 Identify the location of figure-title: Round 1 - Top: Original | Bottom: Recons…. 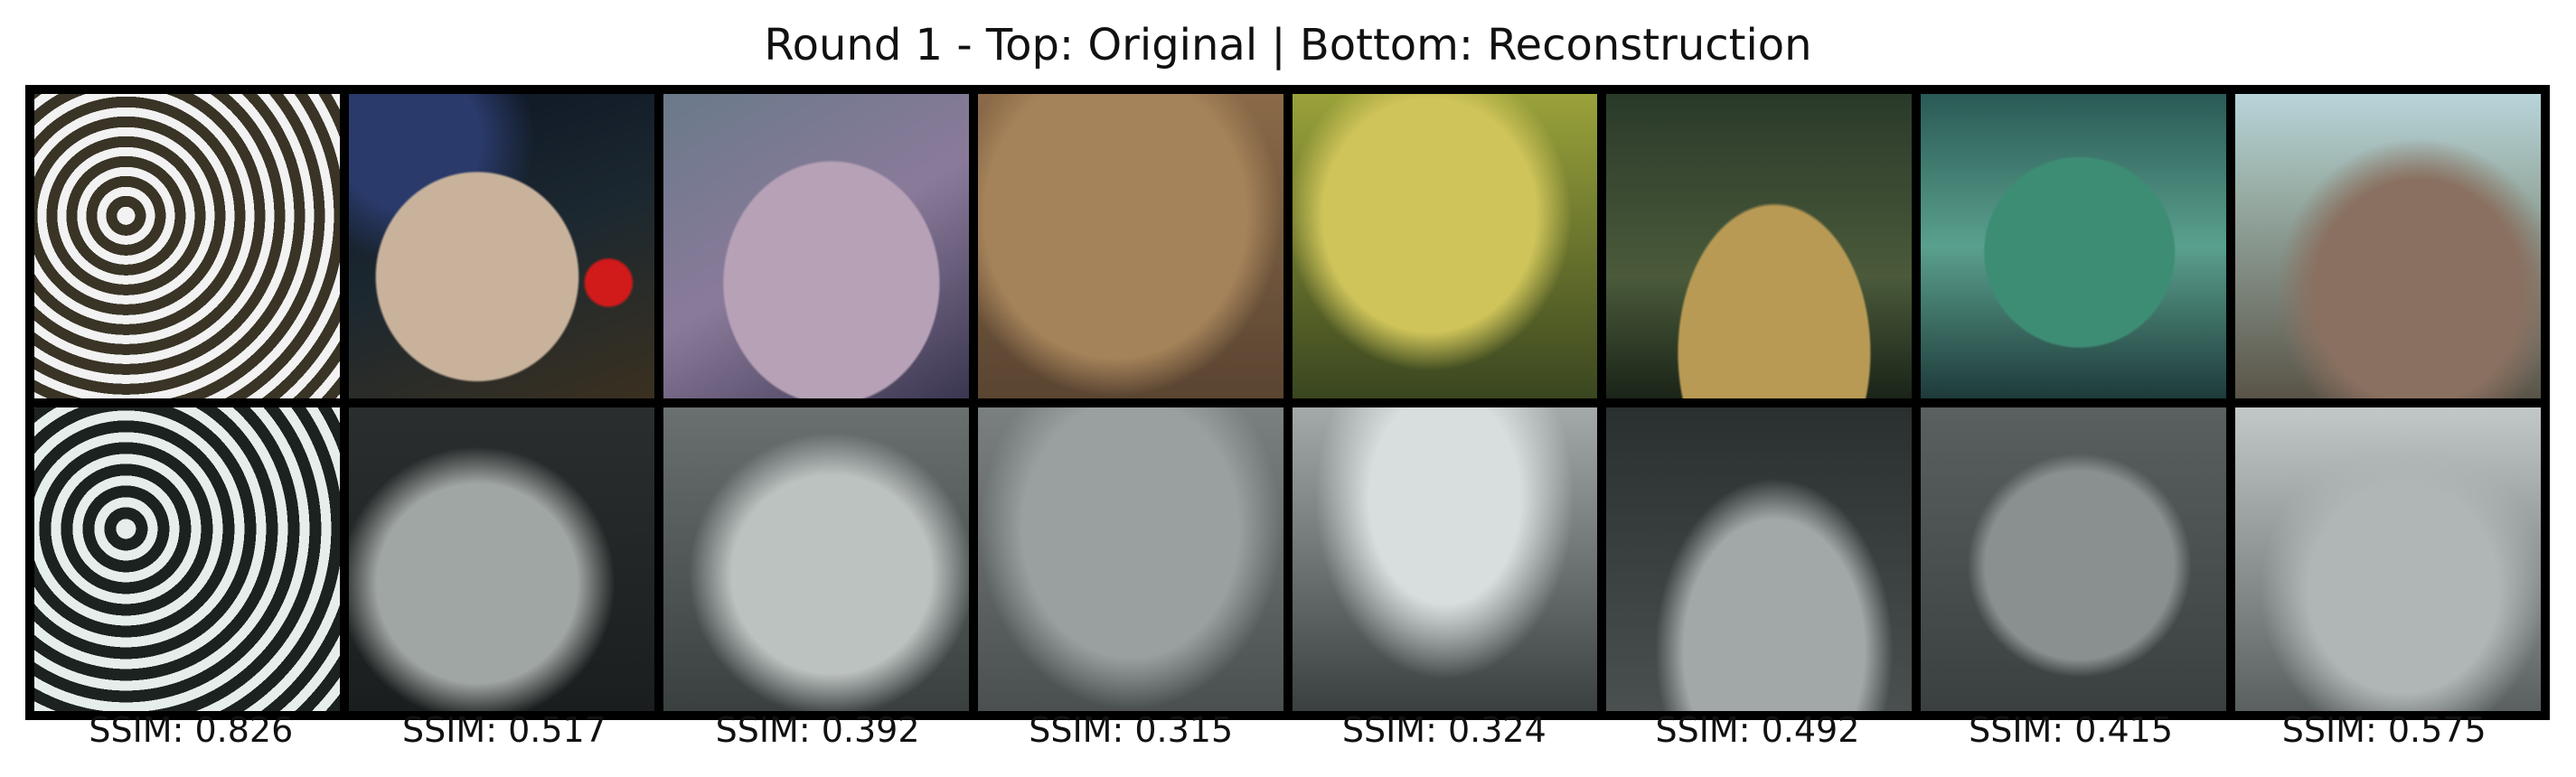
(1288, 45).